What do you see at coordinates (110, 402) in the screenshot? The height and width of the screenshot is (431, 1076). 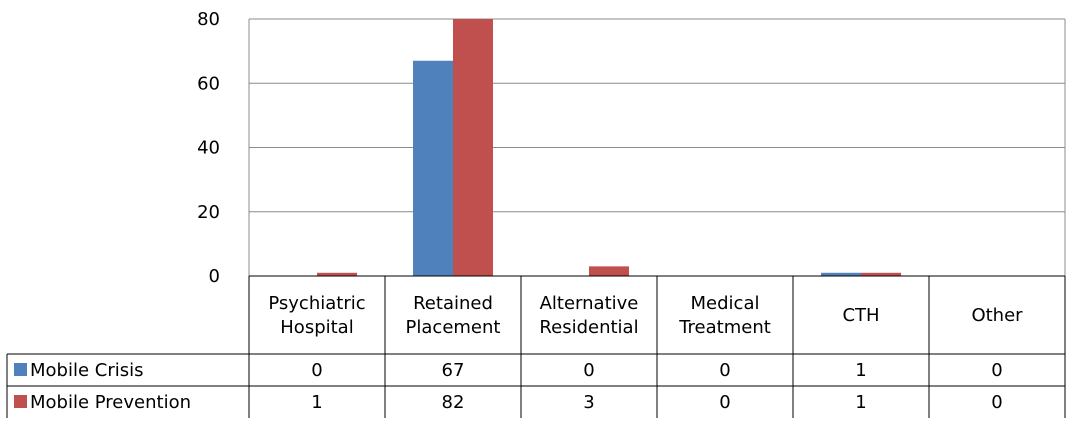 I see `series-name: Mobile Prevention` at bounding box center [110, 402].